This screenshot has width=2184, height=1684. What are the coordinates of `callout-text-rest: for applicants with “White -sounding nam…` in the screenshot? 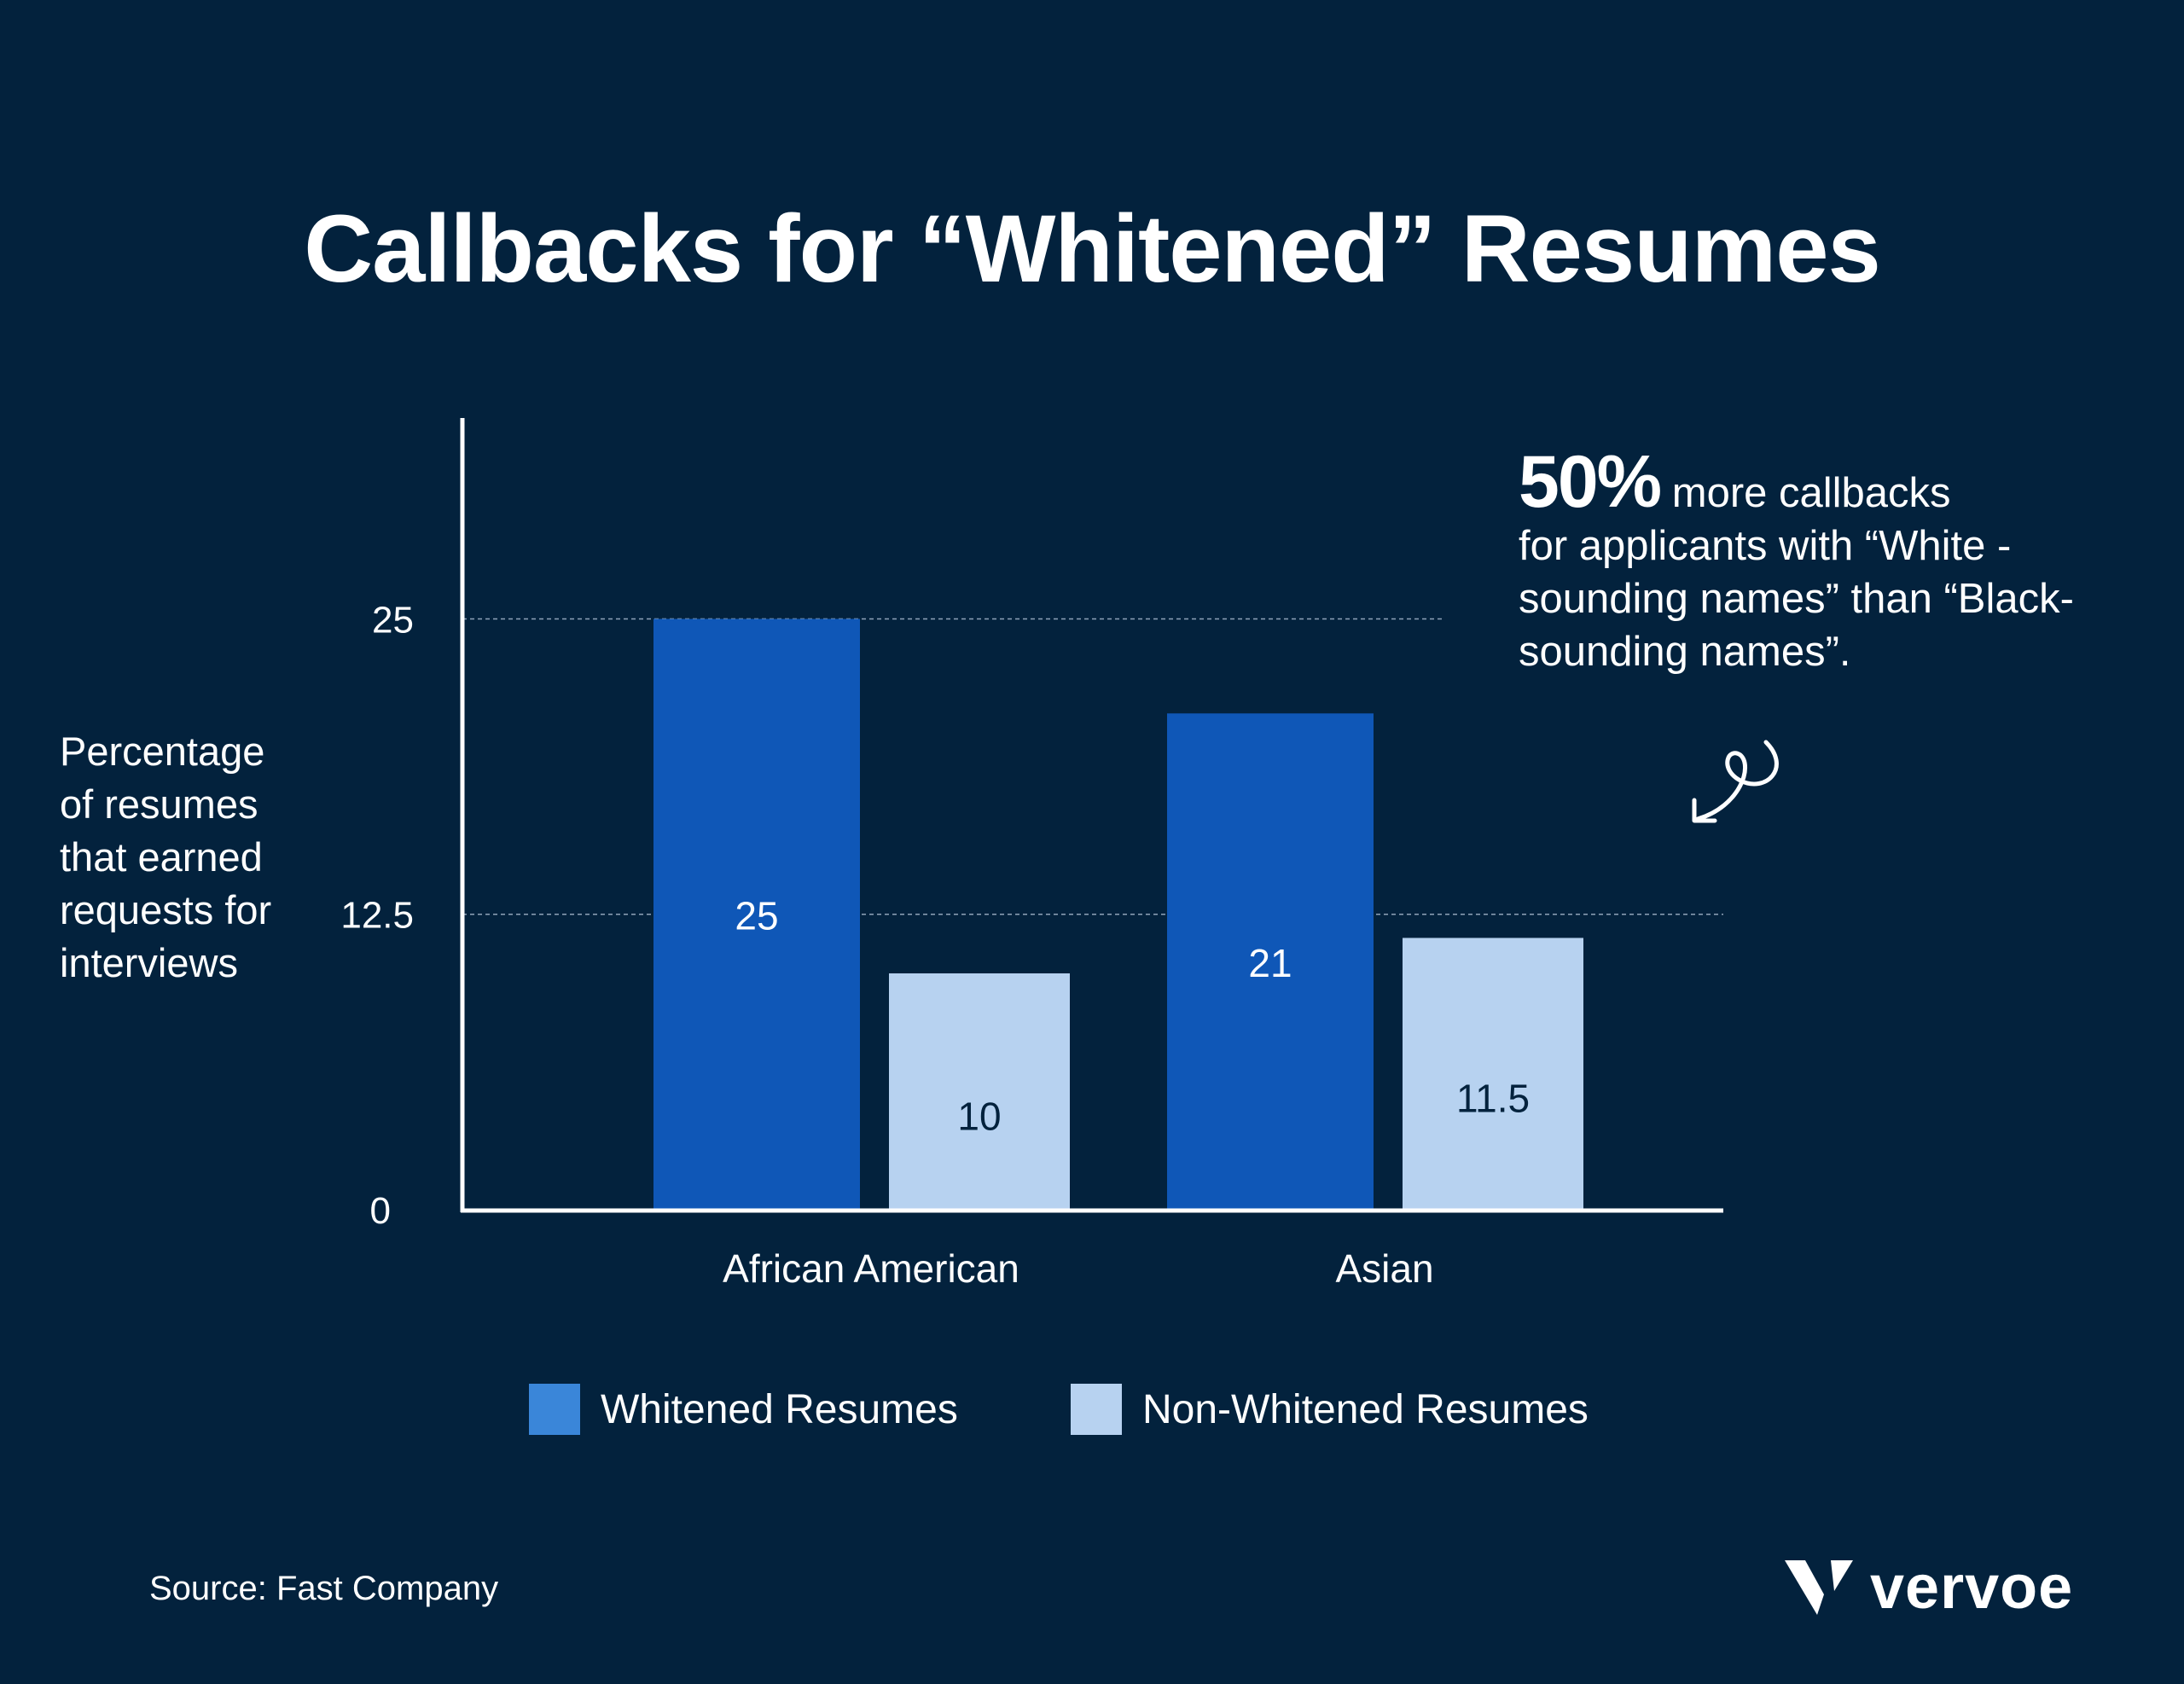 It's located at (1796, 599).